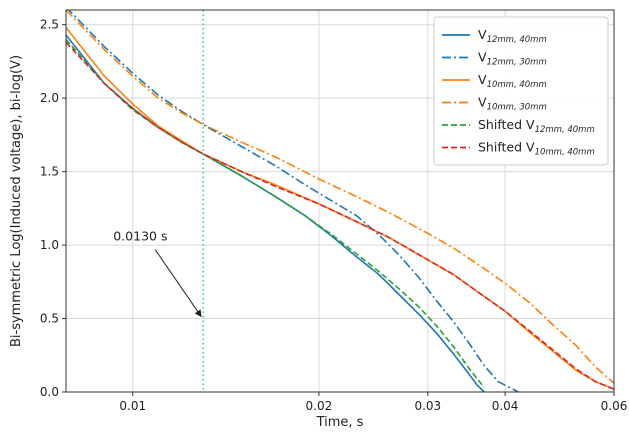  I want to click on y-tick-label: 0.5, so click(49, 319).